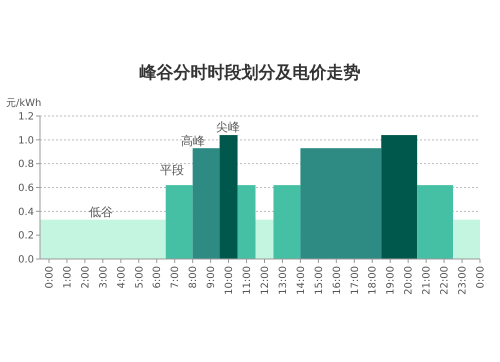 The width and height of the screenshot is (500, 362). Describe the element at coordinates (463, 280) in the screenshot. I see `x-tick-label: 23:00` at that location.